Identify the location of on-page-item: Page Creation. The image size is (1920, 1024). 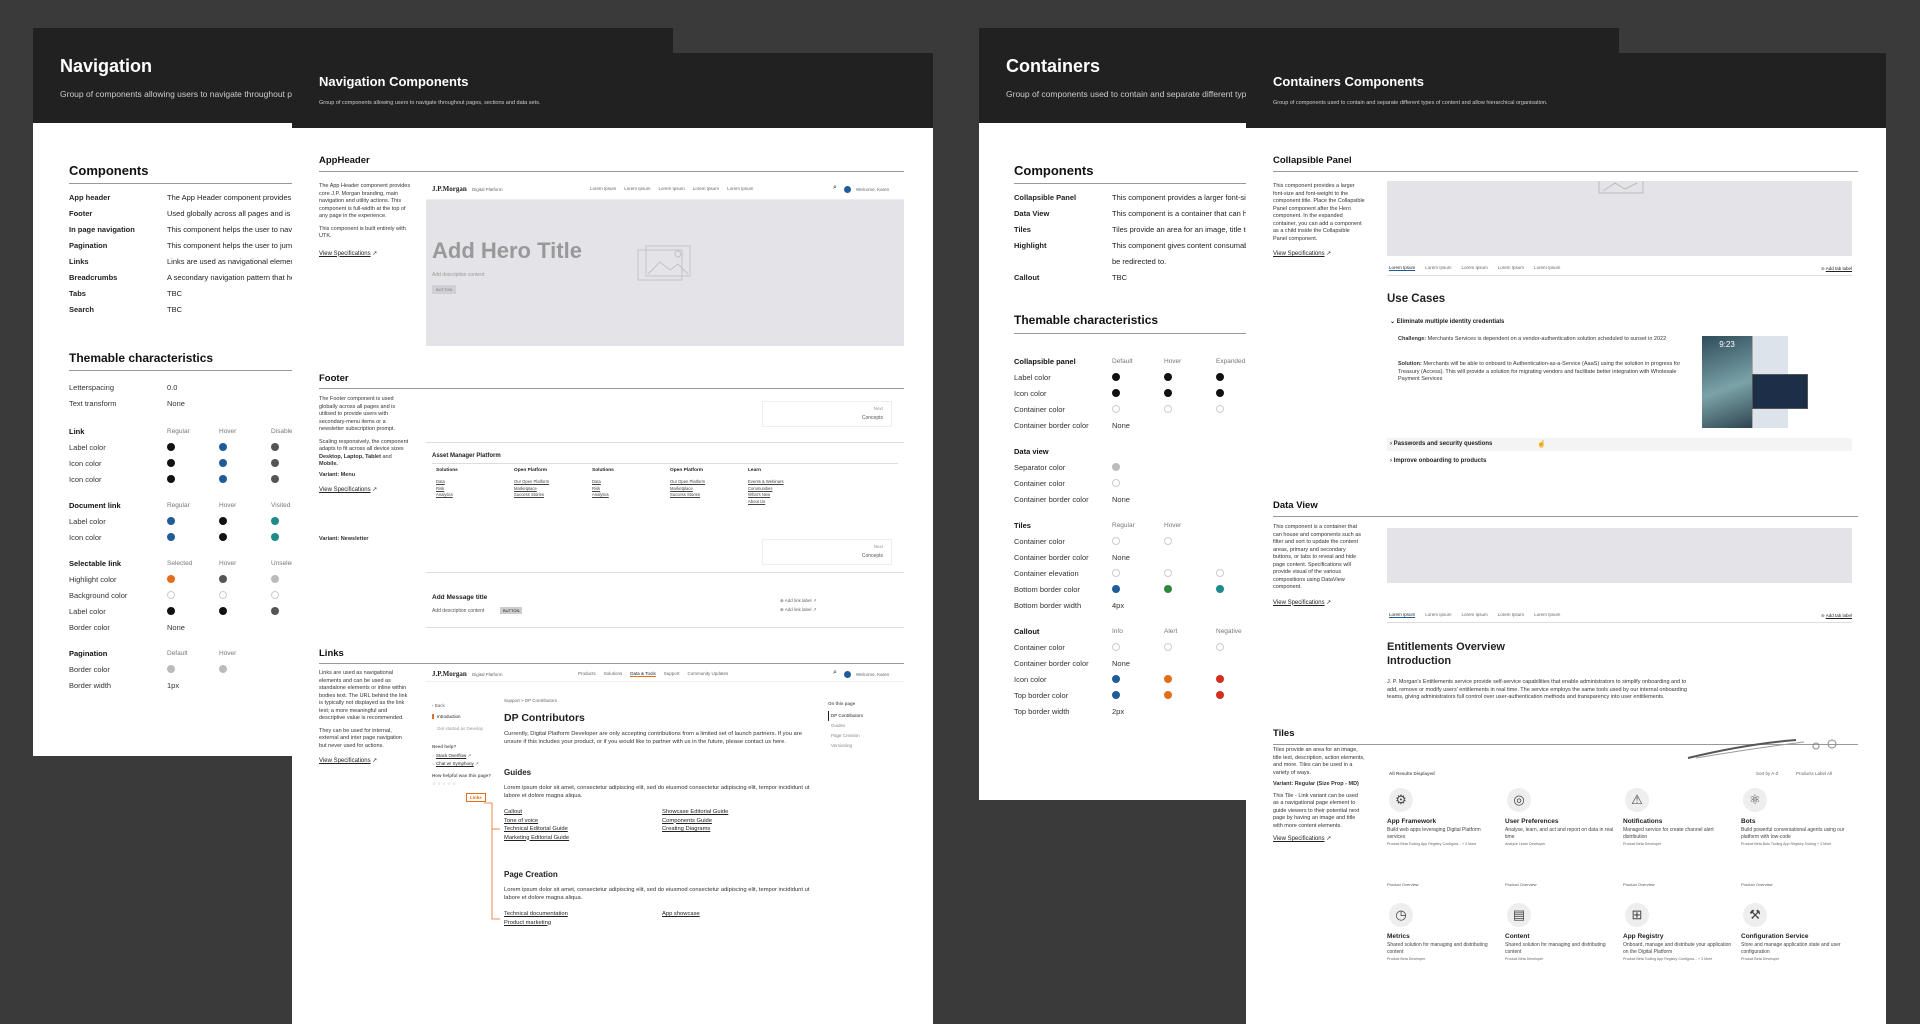
(845, 735).